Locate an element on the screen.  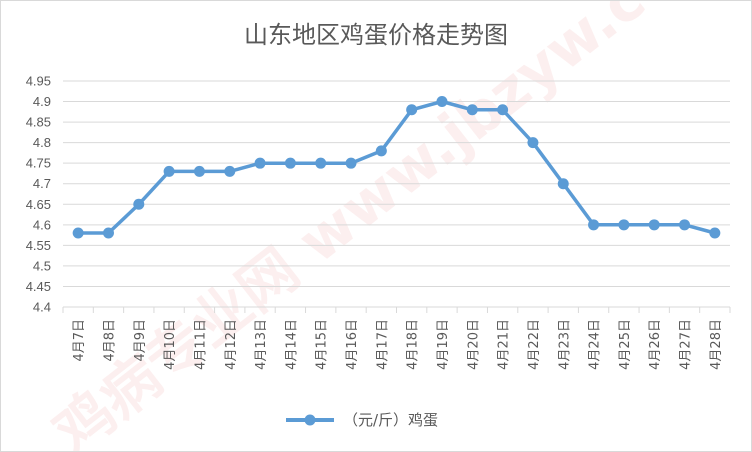
y-tick-label: 4.45 is located at coordinates (38, 286).